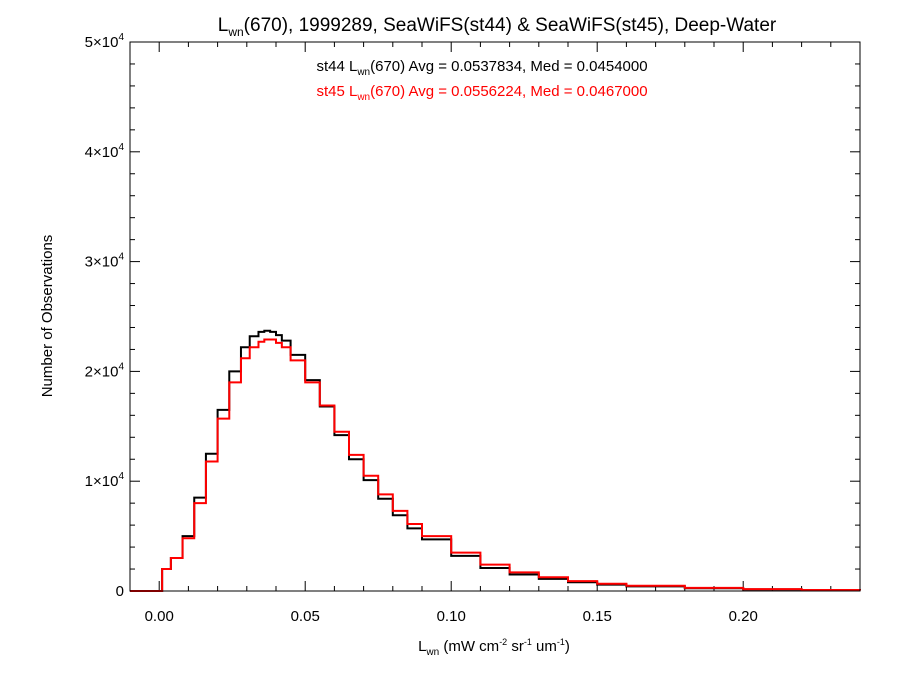 The image size is (900, 675). I want to click on annotation-st45-sub: wn, so click(363, 97).